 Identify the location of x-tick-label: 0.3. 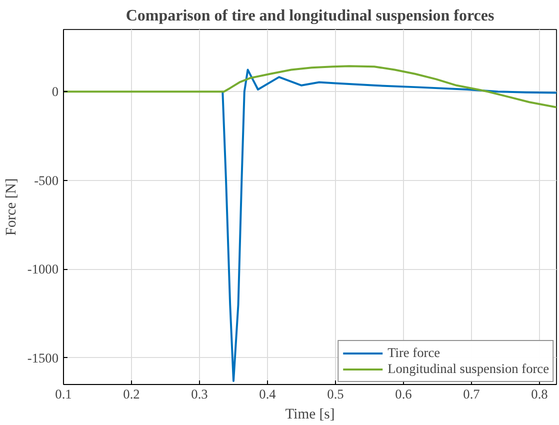
(199, 394).